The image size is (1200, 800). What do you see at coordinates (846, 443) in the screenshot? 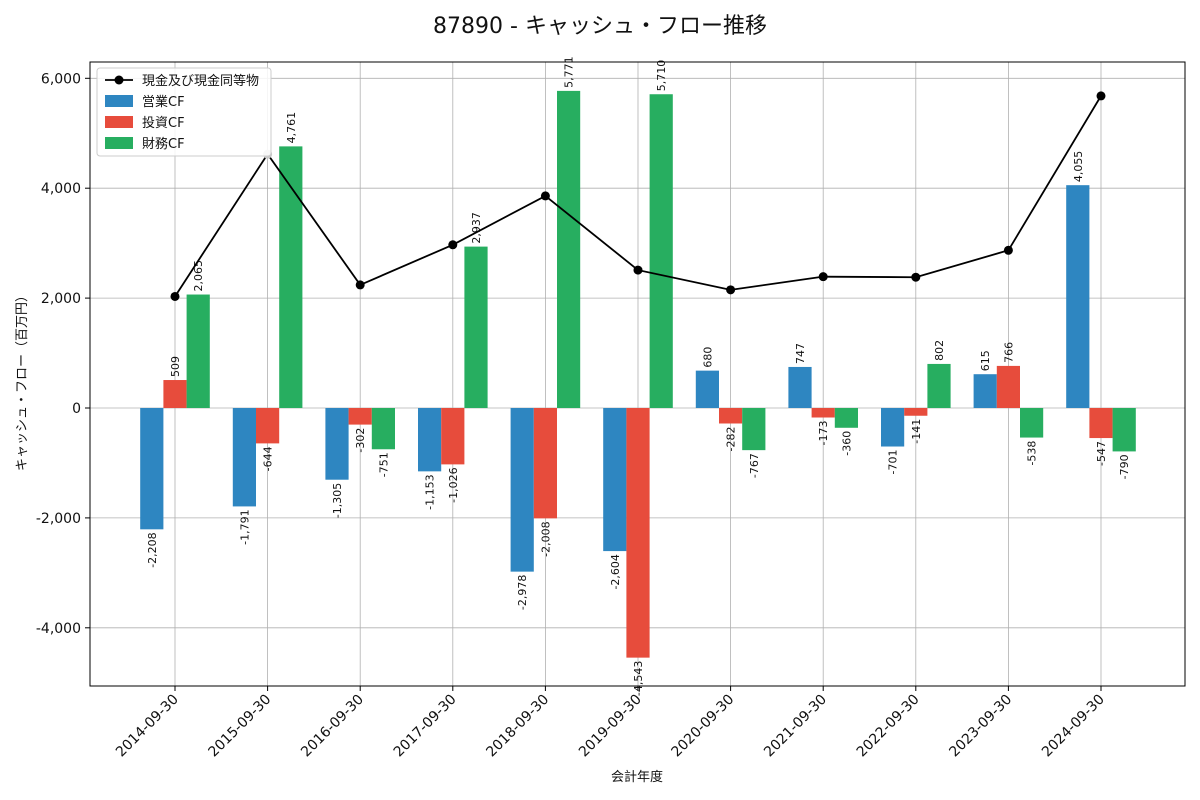
I see `bar-value-label: -360` at bounding box center [846, 443].